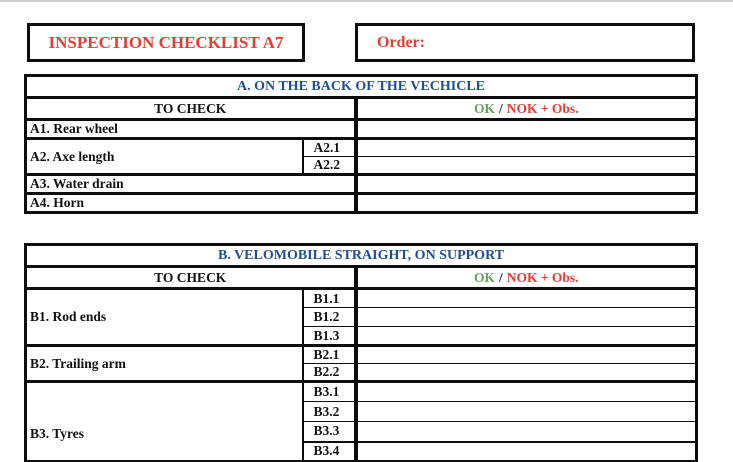 The image size is (733, 462). Describe the element at coordinates (328, 165) in the screenshot. I see `sub-code-cell: A2.2` at that location.